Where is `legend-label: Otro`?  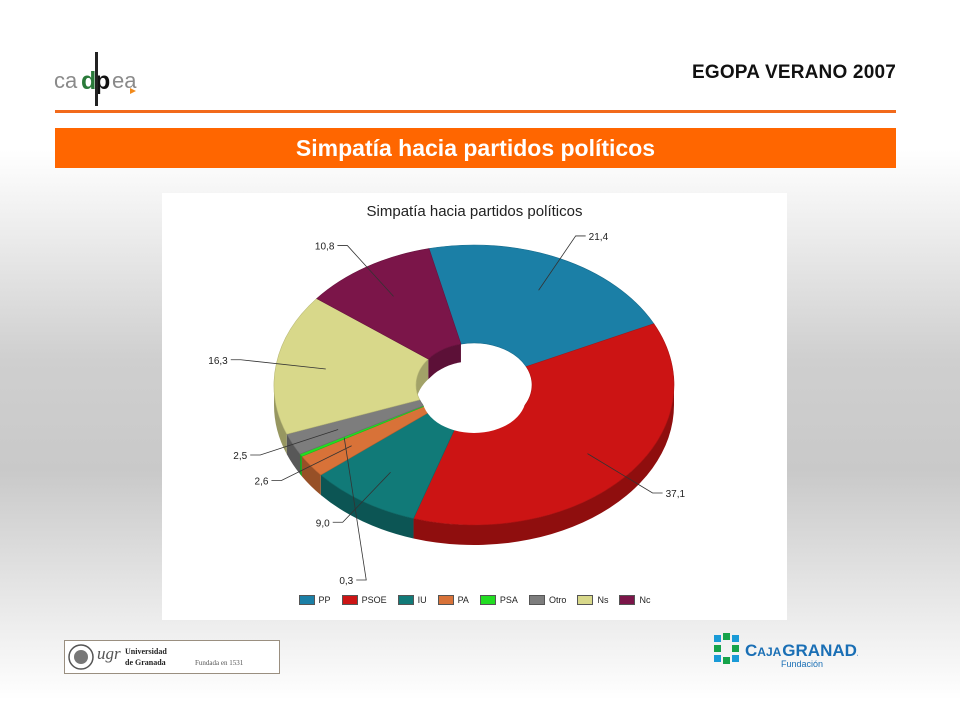
legend-label: Otro is located at coordinates (557, 600).